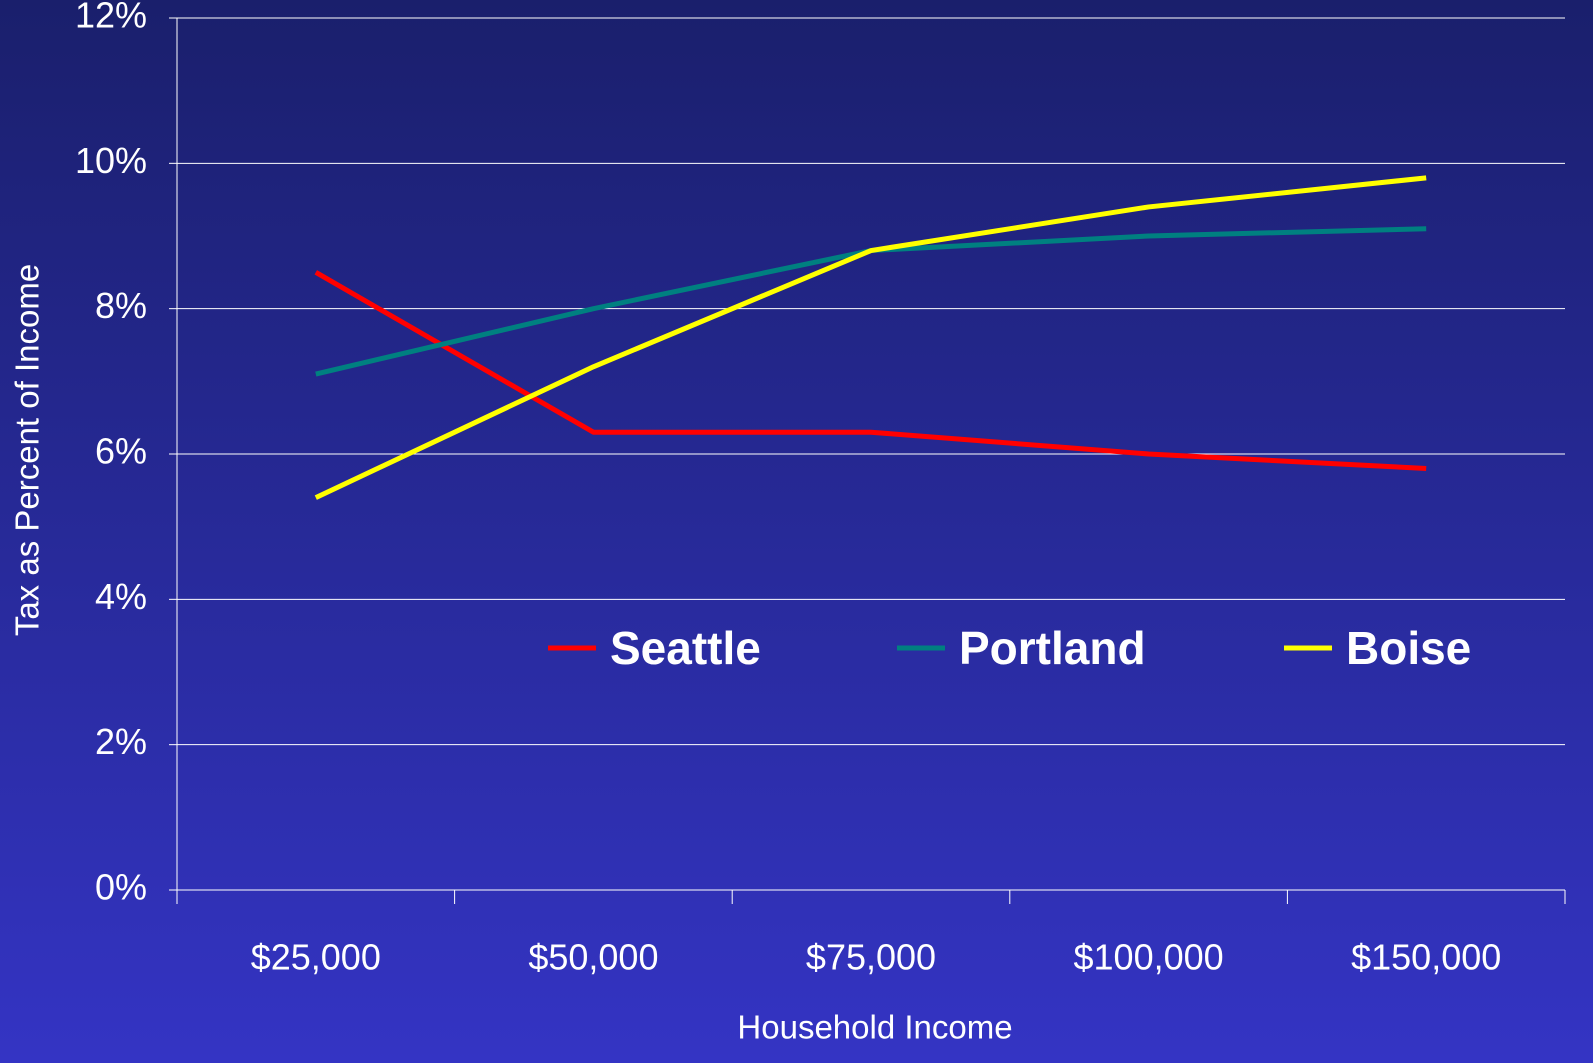 Image resolution: width=1593 pixels, height=1063 pixels. Describe the element at coordinates (121, 305) in the screenshot. I see `y-tick-label: 8%` at that location.